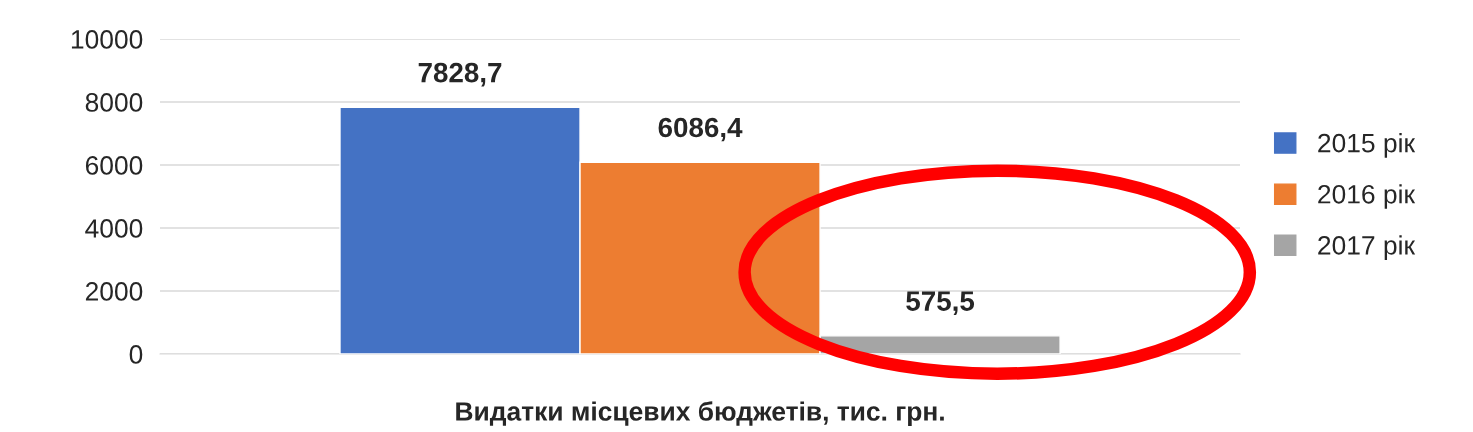 The width and height of the screenshot is (1473, 432). What do you see at coordinates (1367, 145) in the screenshot?
I see `legend-label: 2015 рік` at bounding box center [1367, 145].